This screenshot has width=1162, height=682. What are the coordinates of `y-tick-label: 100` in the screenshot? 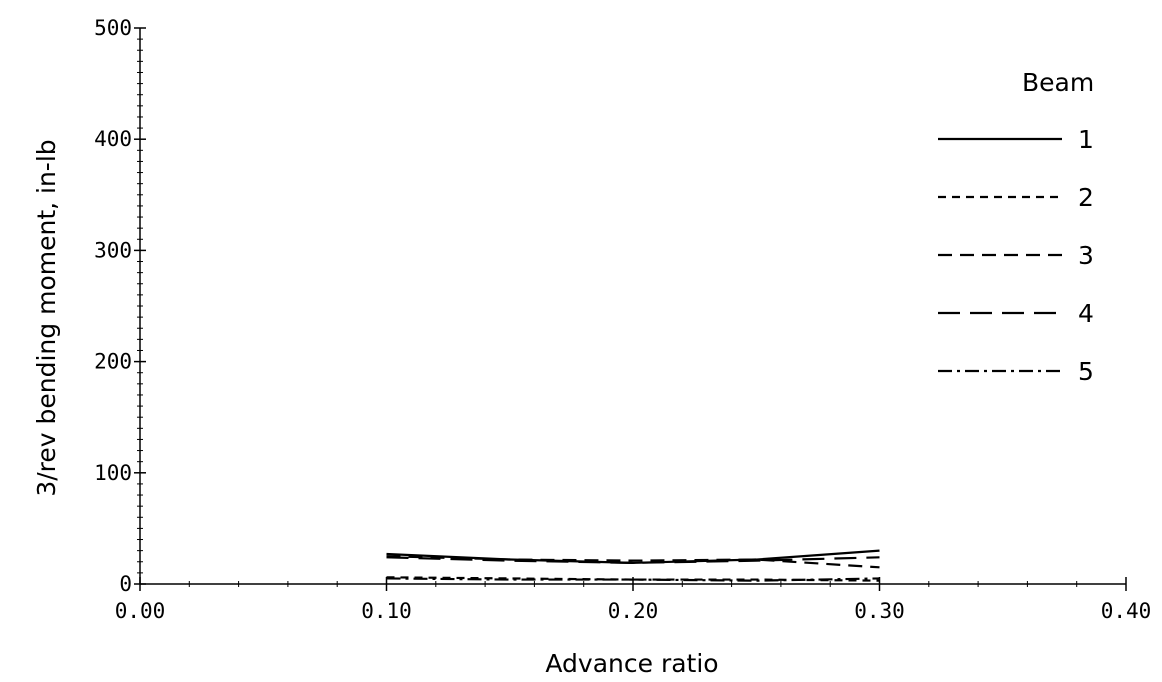 It's located at (113, 473).